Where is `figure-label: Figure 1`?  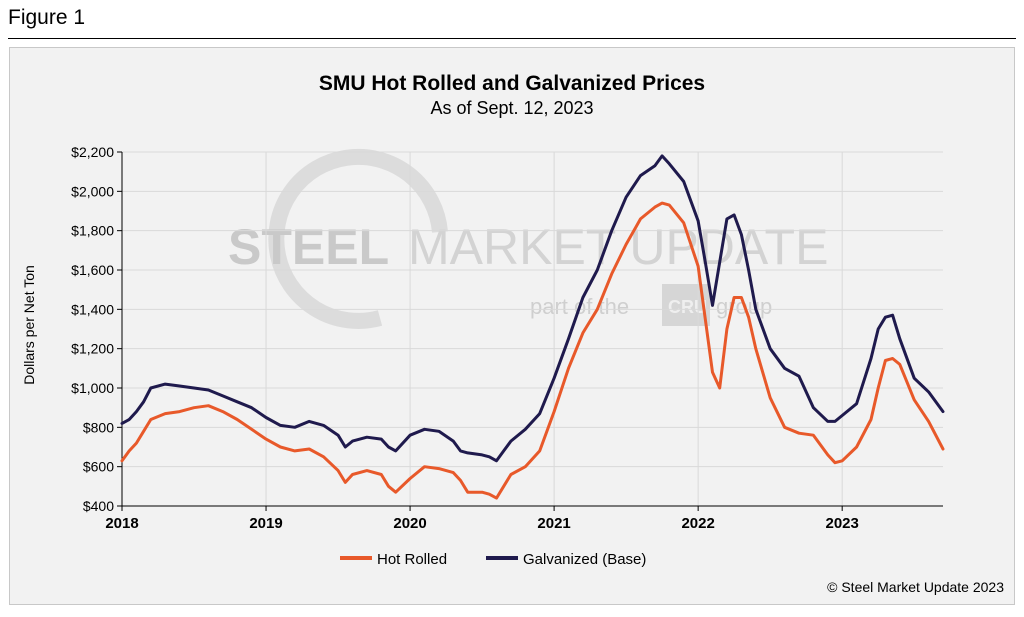
figure-label: Figure 1 is located at coordinates (47, 17).